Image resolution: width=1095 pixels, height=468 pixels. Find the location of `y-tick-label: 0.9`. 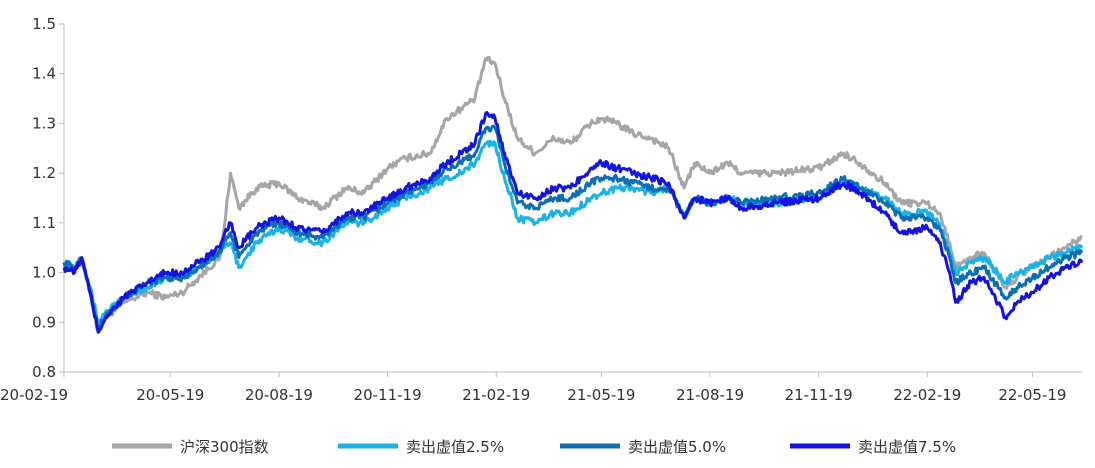

y-tick-label: 0.9 is located at coordinates (44, 322).